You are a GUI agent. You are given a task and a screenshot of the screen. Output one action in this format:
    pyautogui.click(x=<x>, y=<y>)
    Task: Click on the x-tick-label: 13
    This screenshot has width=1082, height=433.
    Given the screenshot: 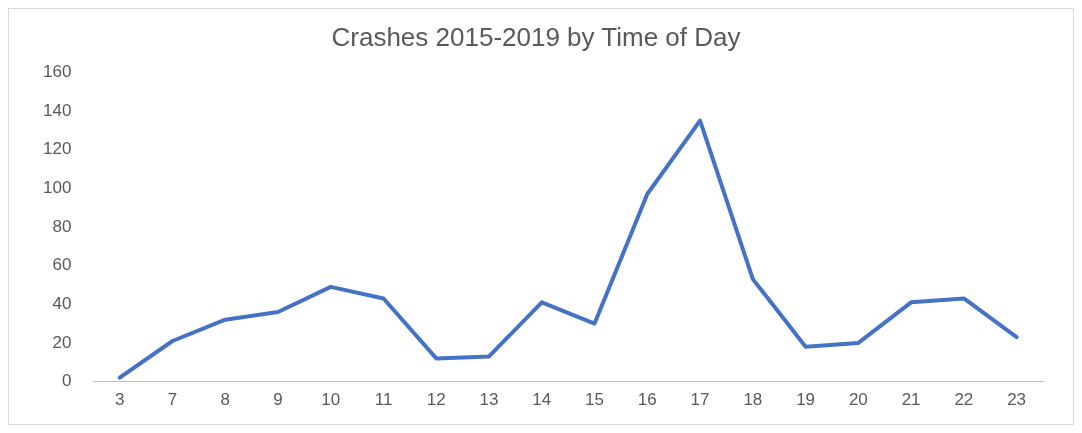 What is the action you would take?
    pyautogui.click(x=489, y=400)
    